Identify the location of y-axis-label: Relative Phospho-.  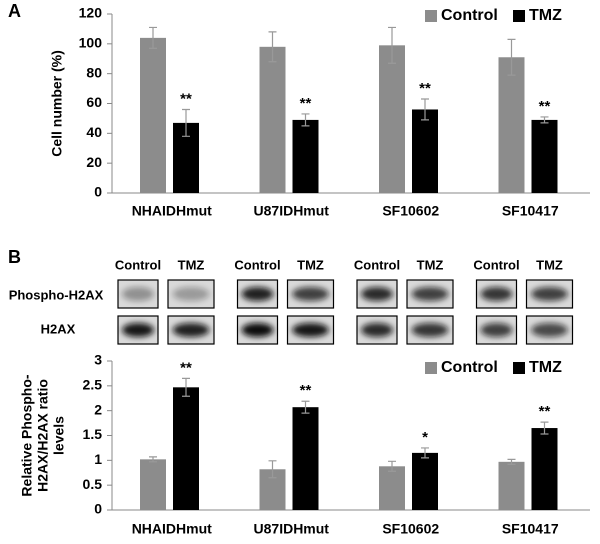
(27, 435).